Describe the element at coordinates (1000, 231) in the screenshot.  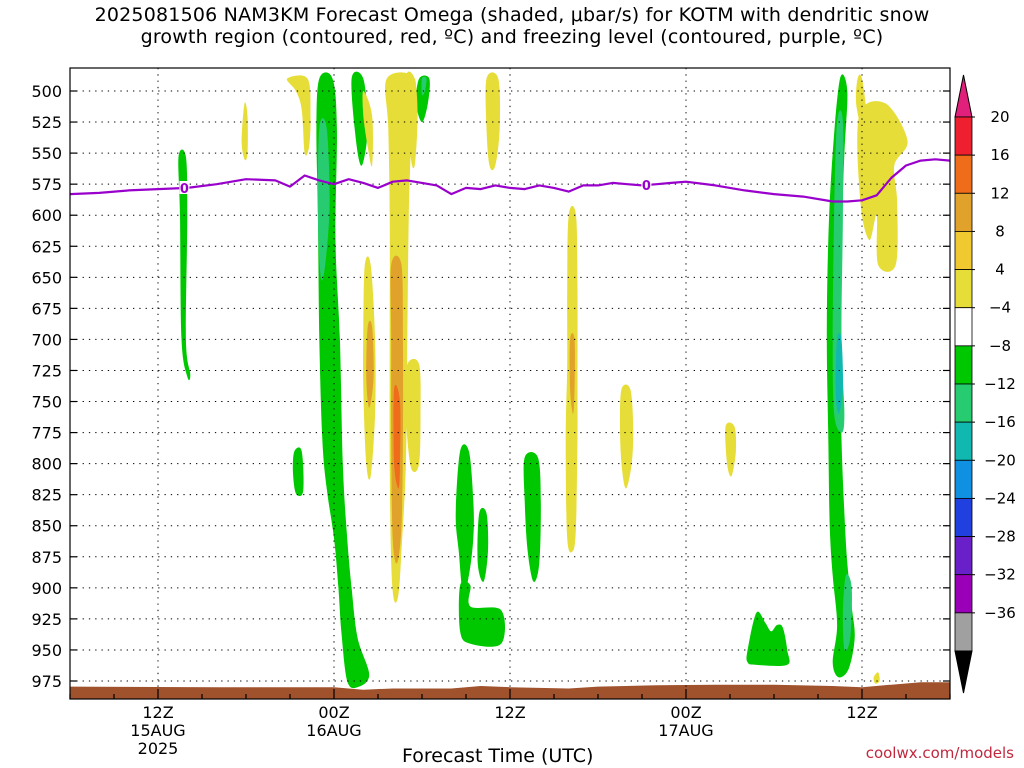
I see `colorbar-label-3: 8` at that location.